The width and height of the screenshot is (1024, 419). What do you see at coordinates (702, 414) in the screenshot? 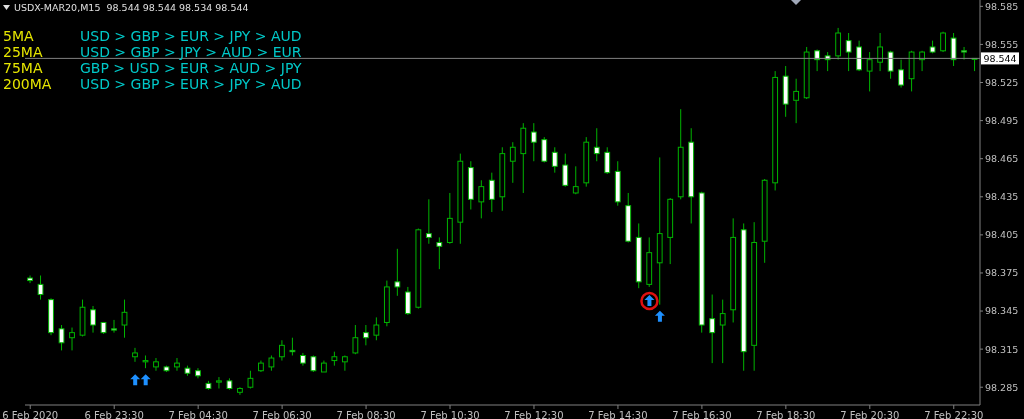
I see `x-tick-label: 7 Feb 16:30` at bounding box center [702, 414].